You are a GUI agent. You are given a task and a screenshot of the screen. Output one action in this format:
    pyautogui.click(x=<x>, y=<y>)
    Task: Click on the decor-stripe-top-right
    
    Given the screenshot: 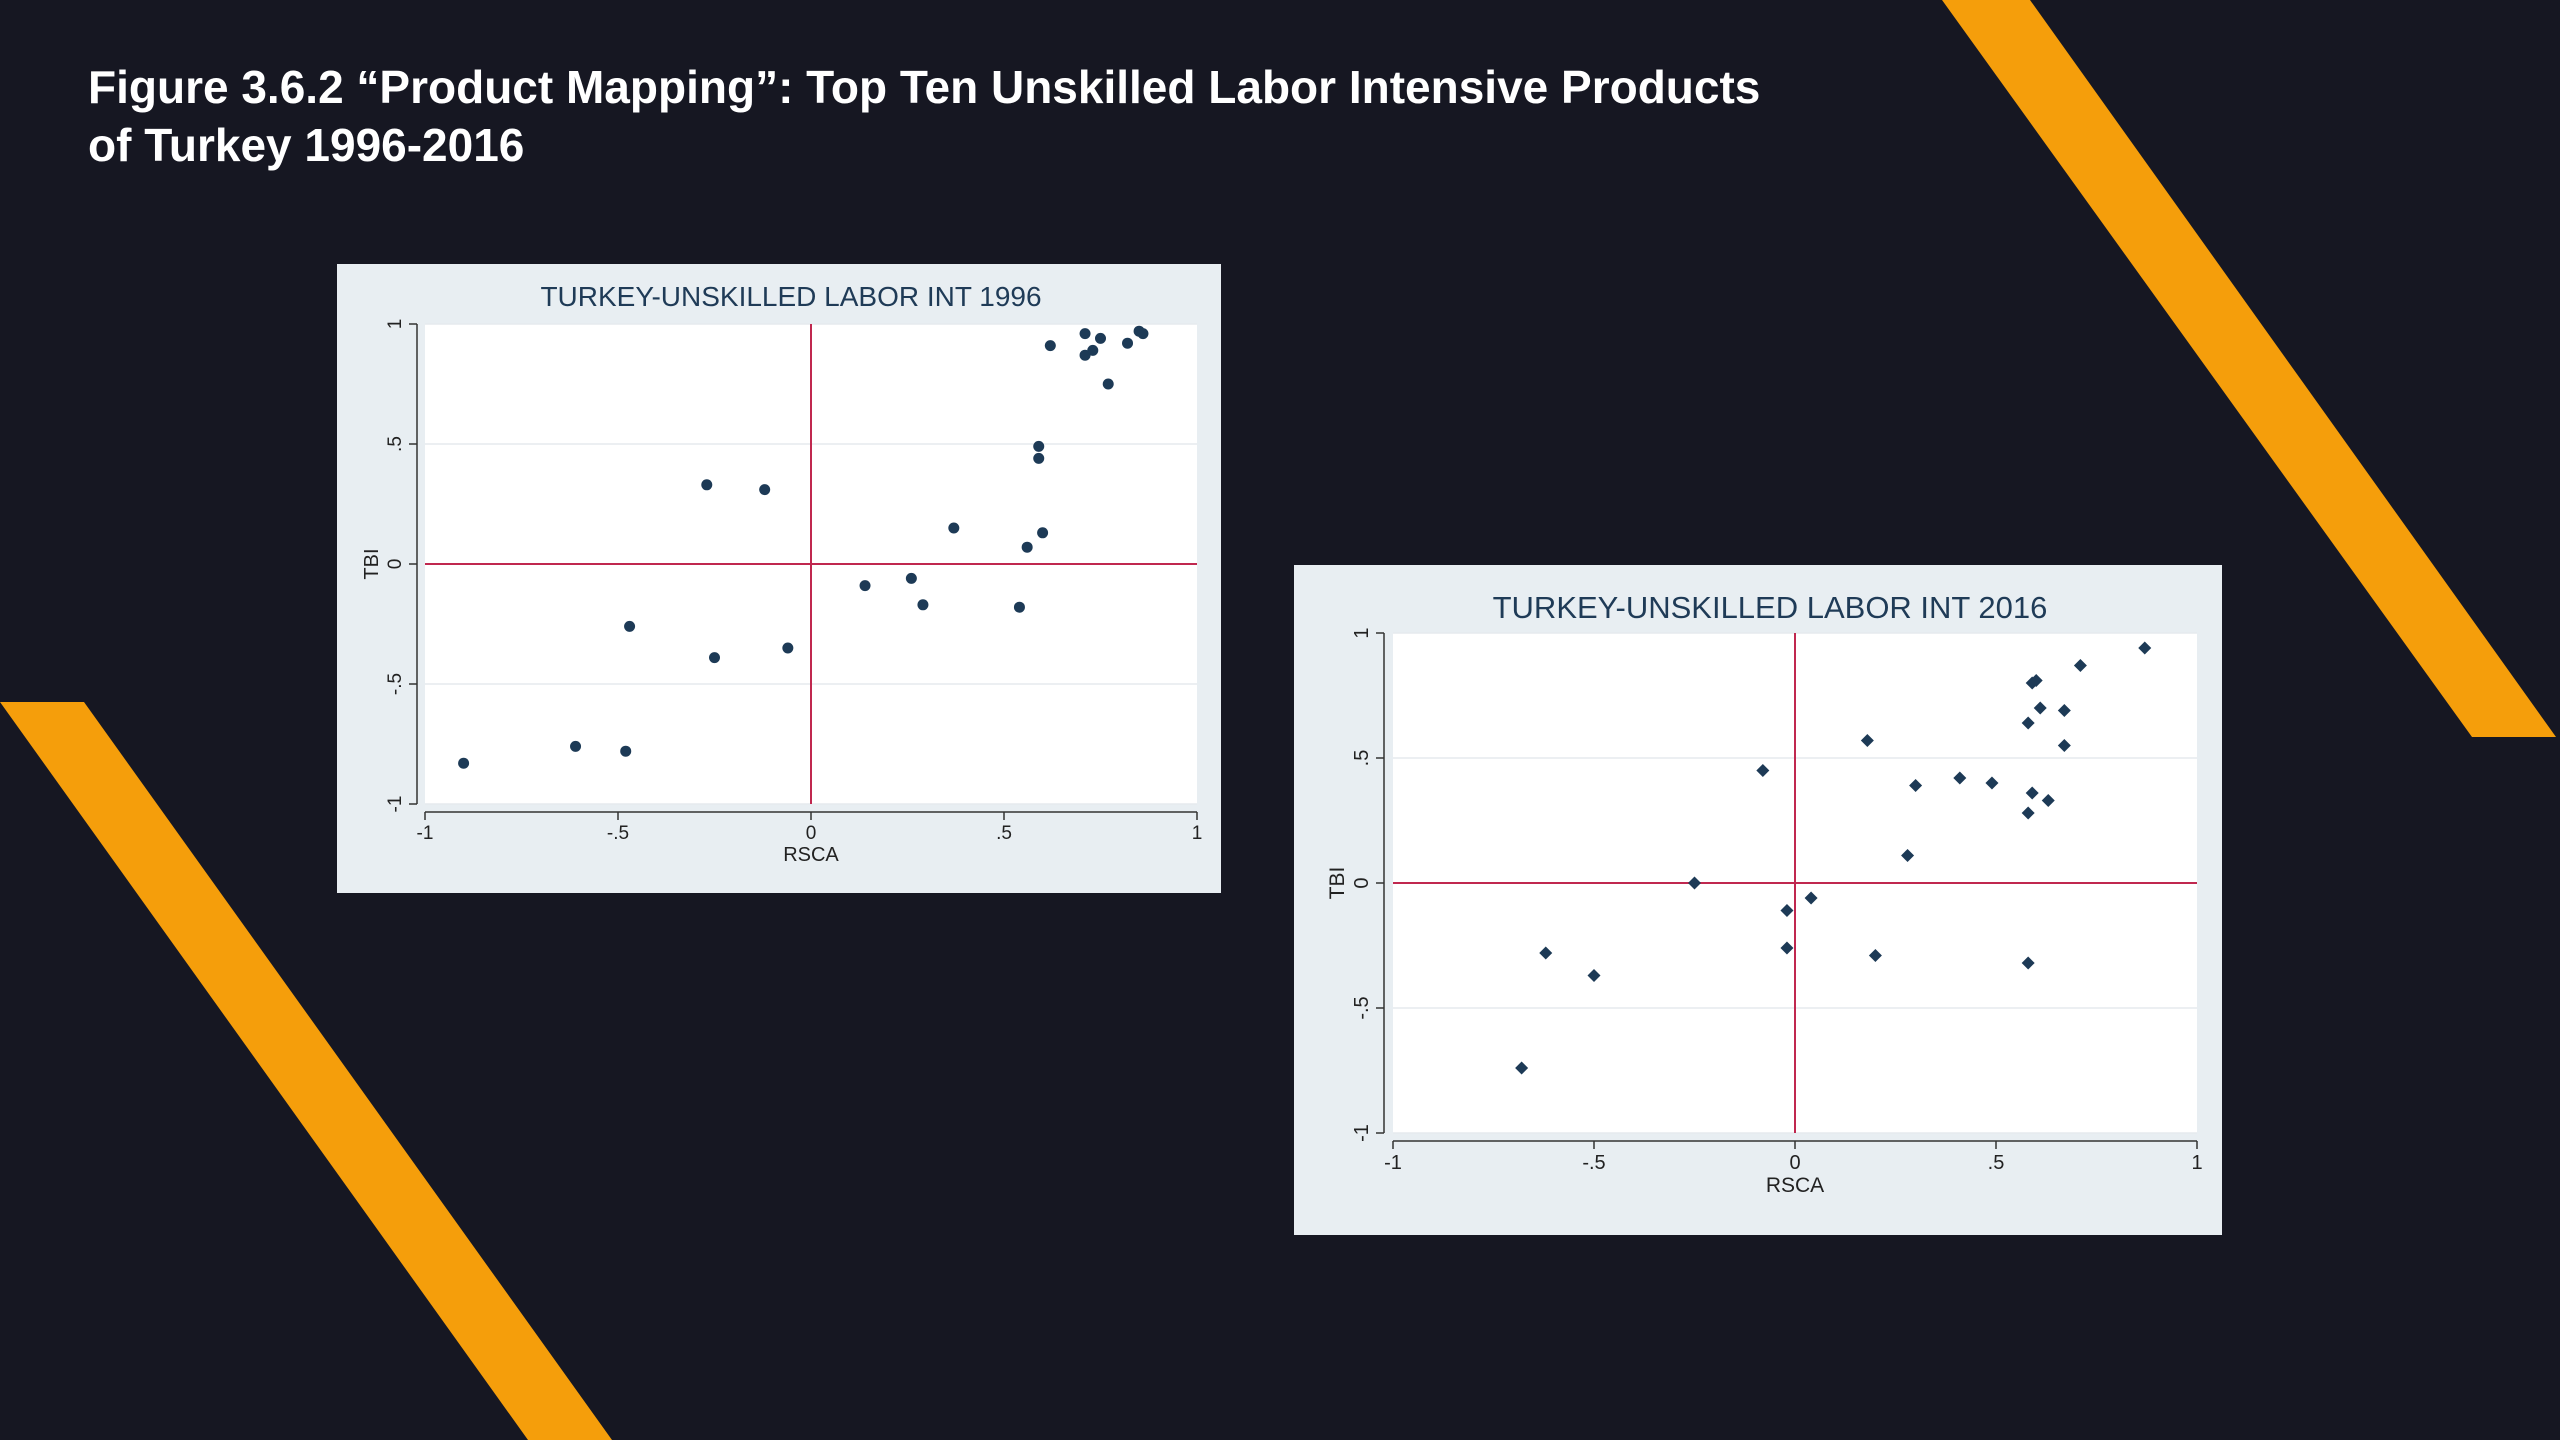 What is the action you would take?
    pyautogui.click(x=2249, y=368)
    